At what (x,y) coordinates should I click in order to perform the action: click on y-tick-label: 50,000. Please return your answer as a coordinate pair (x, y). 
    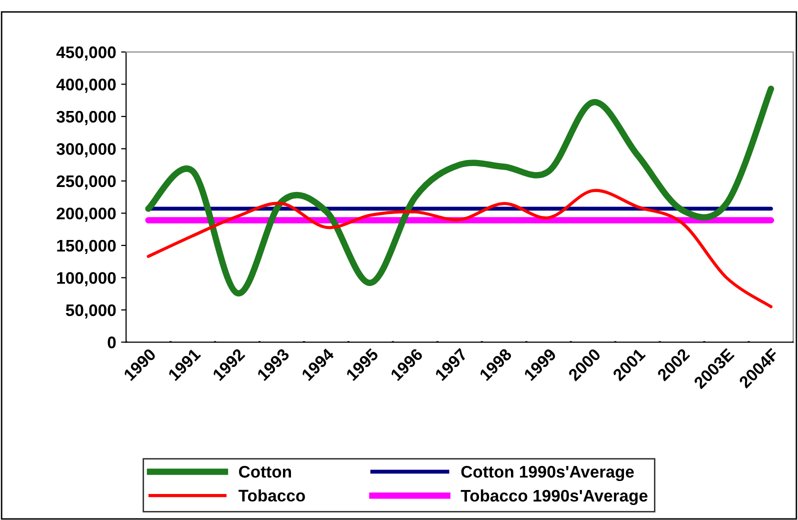
    Looking at the image, I should click on (91, 311).